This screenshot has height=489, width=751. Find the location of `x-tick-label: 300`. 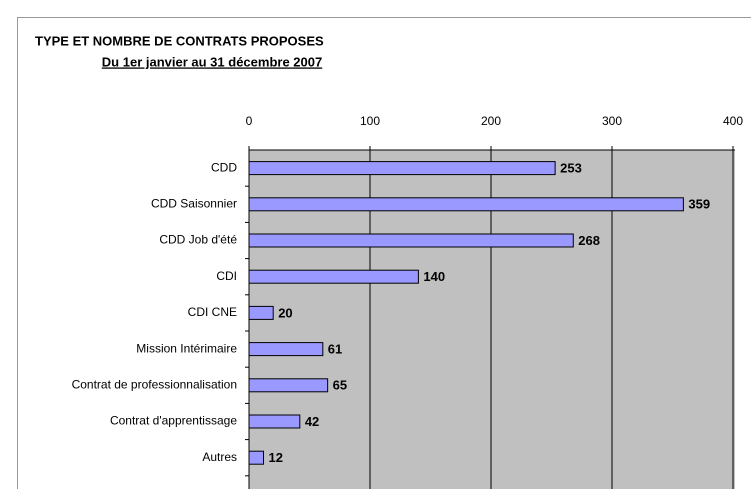

x-tick-label: 300 is located at coordinates (612, 121).